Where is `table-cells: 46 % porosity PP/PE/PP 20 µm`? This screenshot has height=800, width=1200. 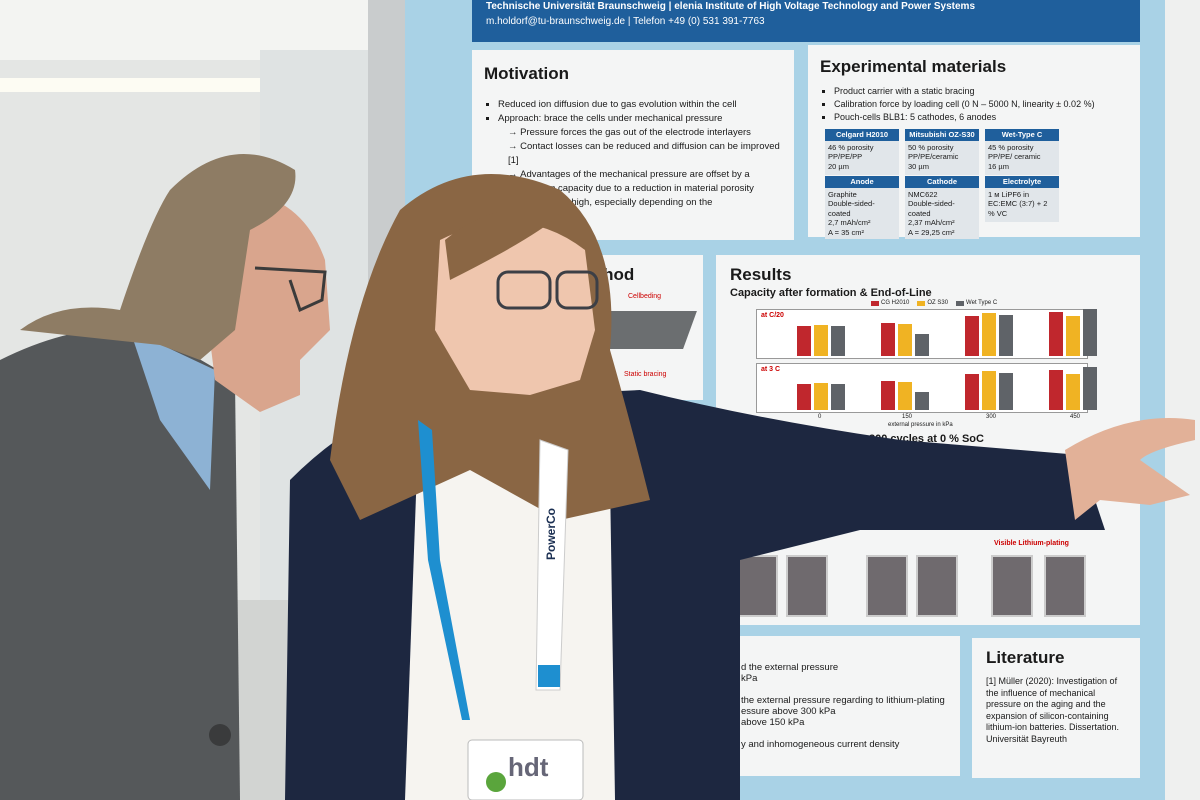 table-cells: 46 % porosity PP/PE/PP 20 µm is located at coordinates (862, 157).